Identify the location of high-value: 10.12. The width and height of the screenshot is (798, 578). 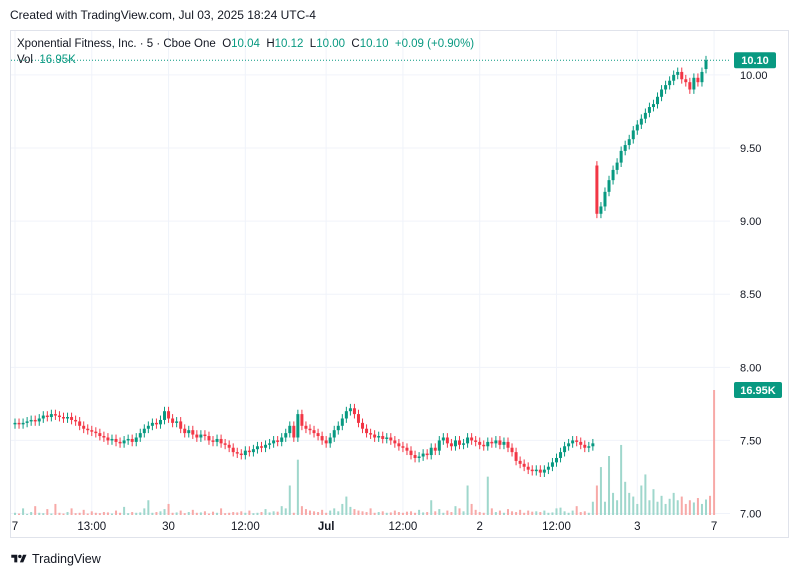
(289, 44).